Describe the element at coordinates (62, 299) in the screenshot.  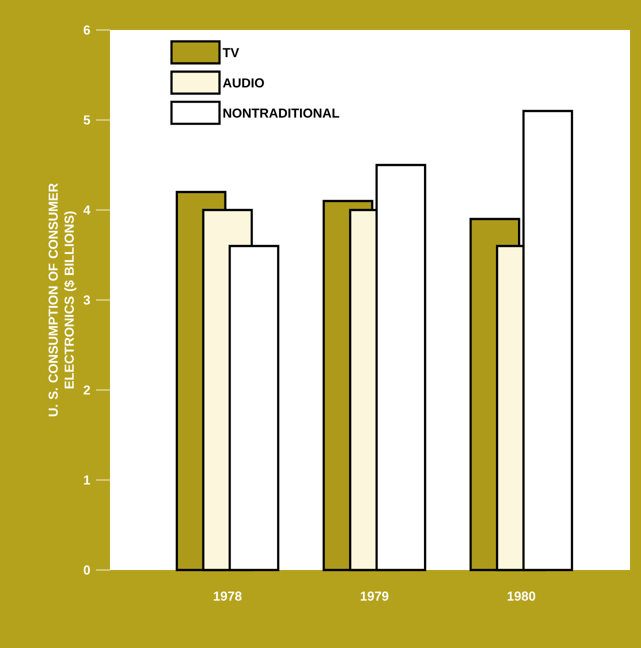
I see `y-axis-title: U. S. CONSUMPTION OF CONSUMER ELECTRONICS ($ BILLIONS)` at that location.